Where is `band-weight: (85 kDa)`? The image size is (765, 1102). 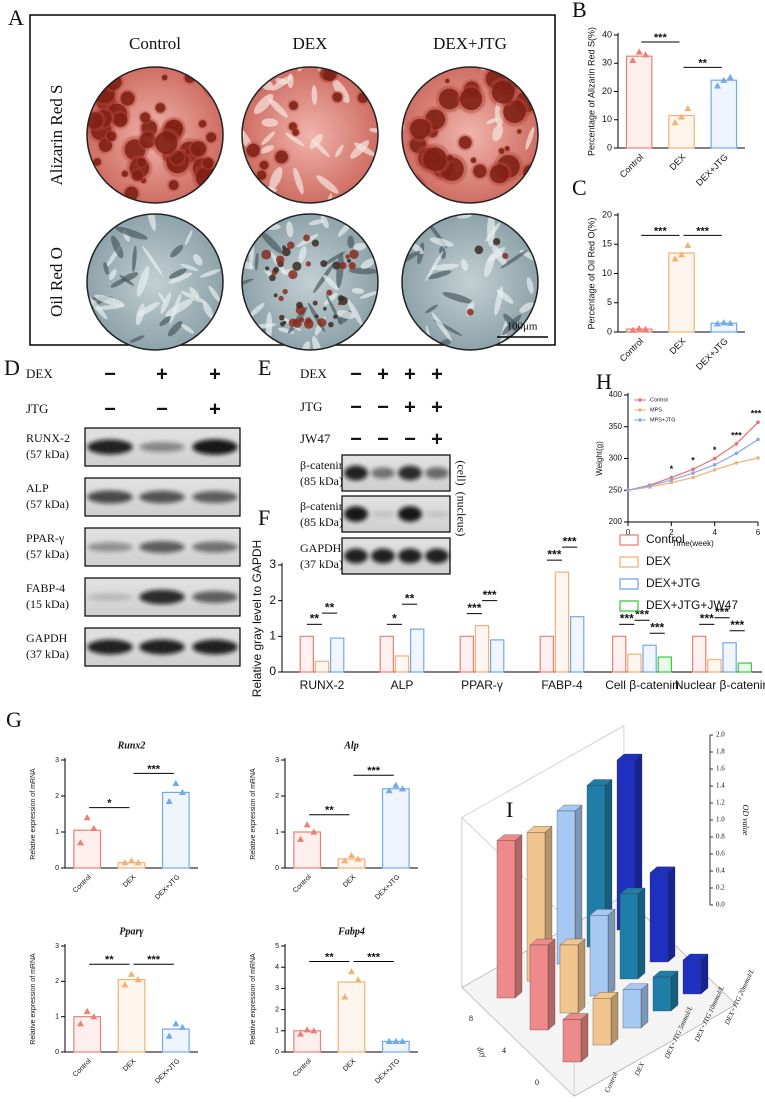 band-weight: (85 kDa) is located at coordinates (321, 481).